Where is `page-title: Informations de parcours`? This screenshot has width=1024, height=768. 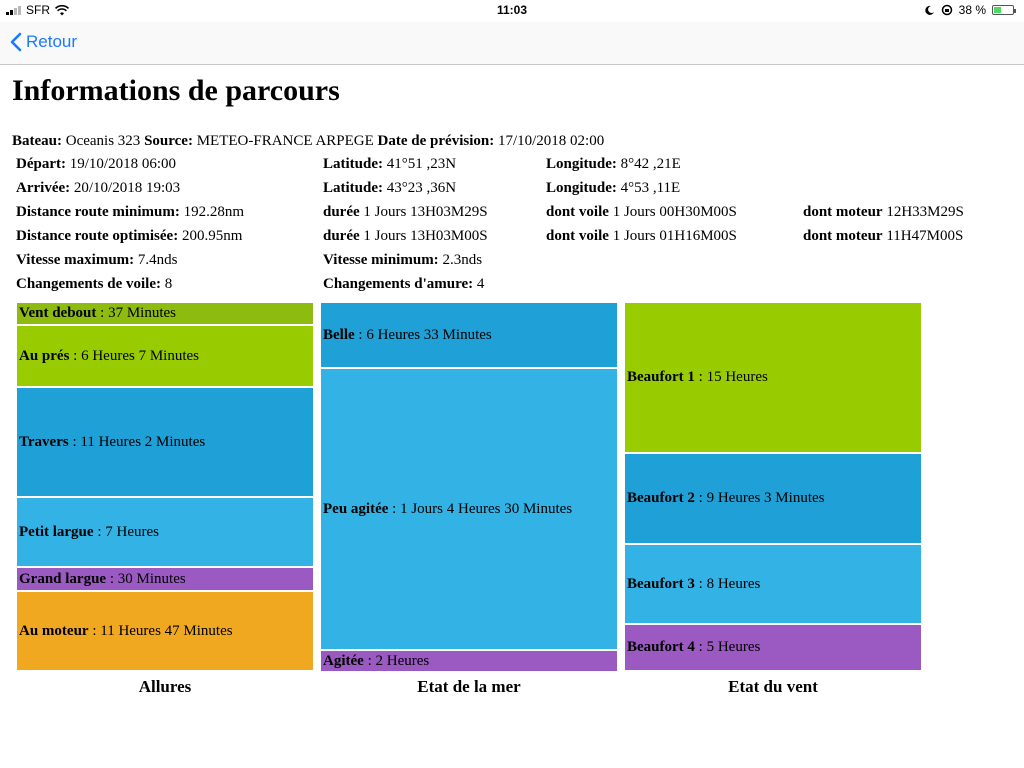
page-title: Informations de parcours is located at coordinates (176, 90).